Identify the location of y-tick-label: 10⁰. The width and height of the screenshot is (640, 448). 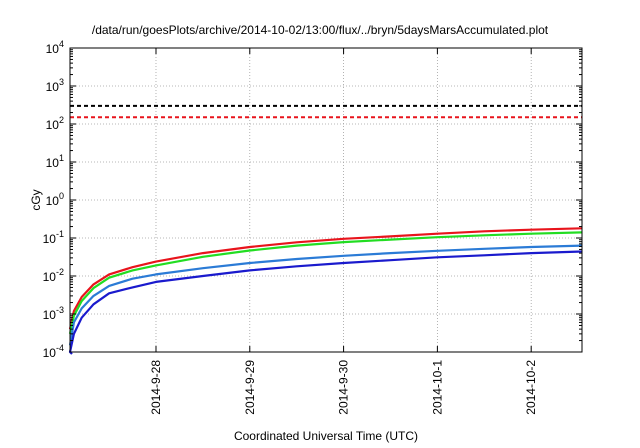
(55, 199).